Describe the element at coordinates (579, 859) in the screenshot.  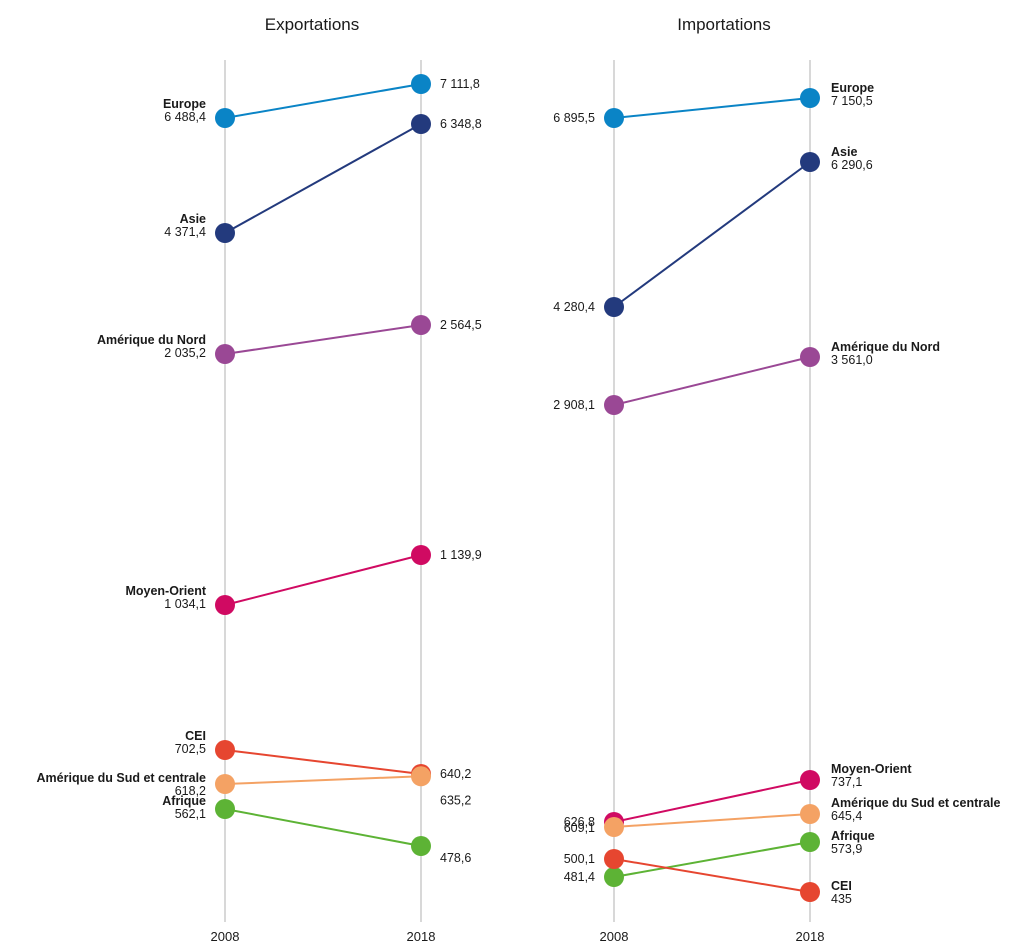
I see `data-label: 500,1` at that location.